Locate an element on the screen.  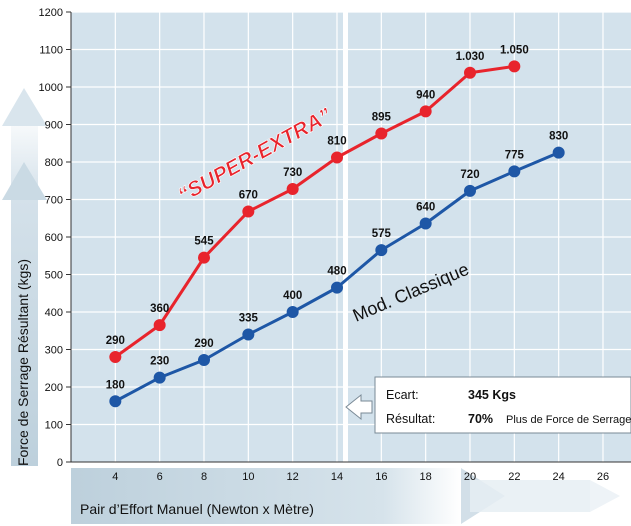
x-tick-label: 12 is located at coordinates (293, 477).